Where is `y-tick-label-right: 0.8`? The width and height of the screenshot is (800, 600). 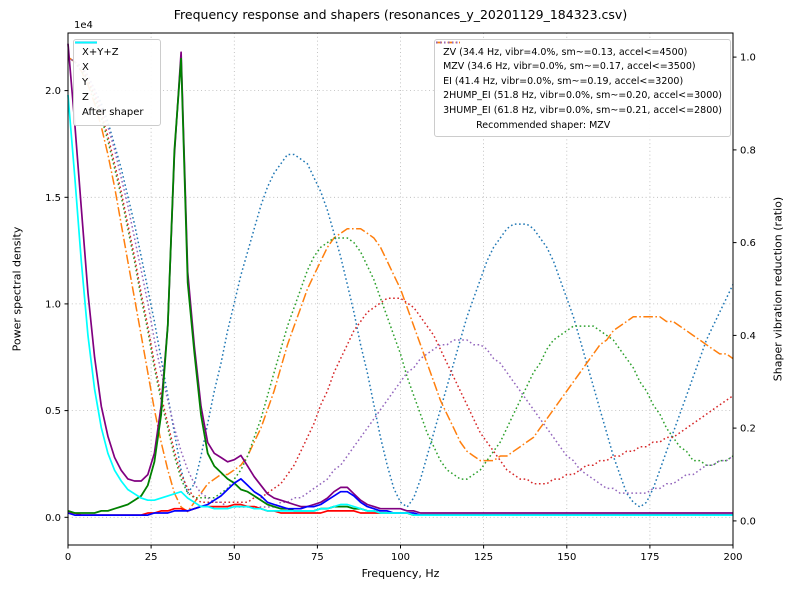 y-tick-label-right: 0.8 is located at coordinates (748, 150).